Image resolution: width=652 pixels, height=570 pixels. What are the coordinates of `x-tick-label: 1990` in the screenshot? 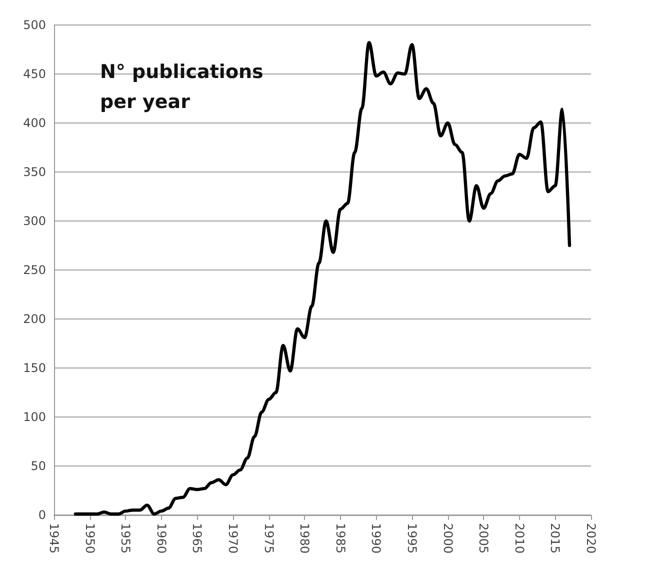 It's located at (376, 538).